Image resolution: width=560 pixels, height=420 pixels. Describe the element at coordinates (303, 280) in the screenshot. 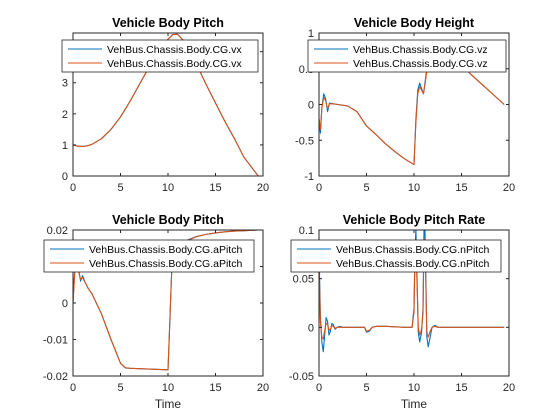

I see `y-tick-label: 0.05` at that location.